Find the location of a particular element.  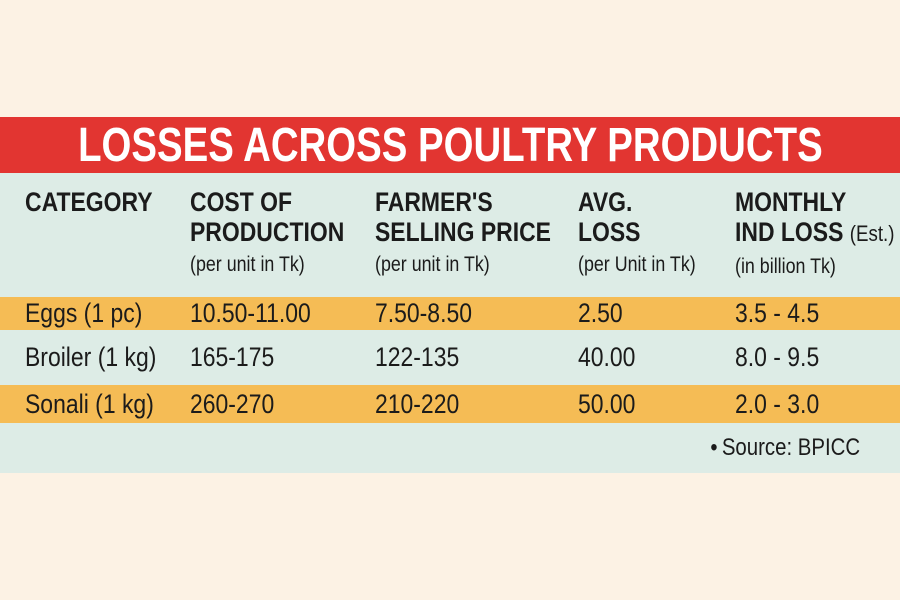

column-header-cost-of-production: COST OF PRODUCTION (per unit in Tk) is located at coordinates (267, 231).